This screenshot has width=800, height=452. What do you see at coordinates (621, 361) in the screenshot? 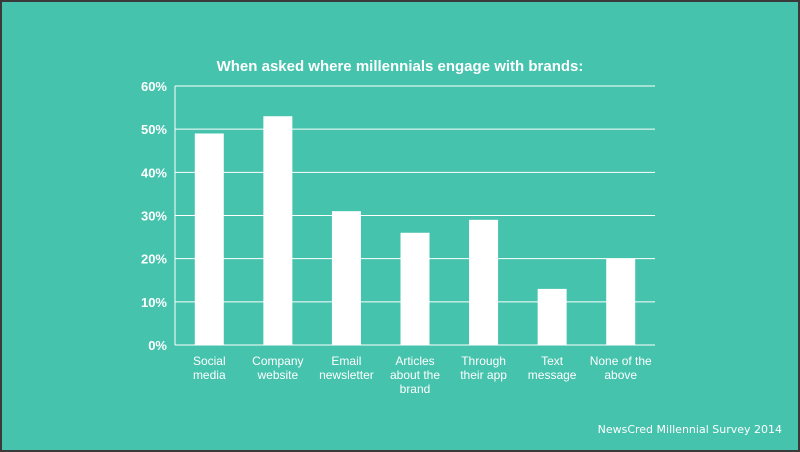
I see `x-tick-label-line: None of the` at bounding box center [621, 361].